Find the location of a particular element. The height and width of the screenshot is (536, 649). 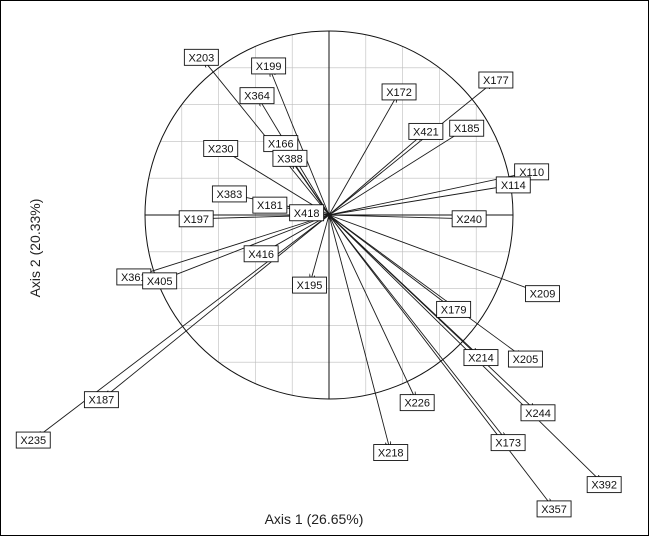

vector-label-x179: X179 is located at coordinates (454, 309).